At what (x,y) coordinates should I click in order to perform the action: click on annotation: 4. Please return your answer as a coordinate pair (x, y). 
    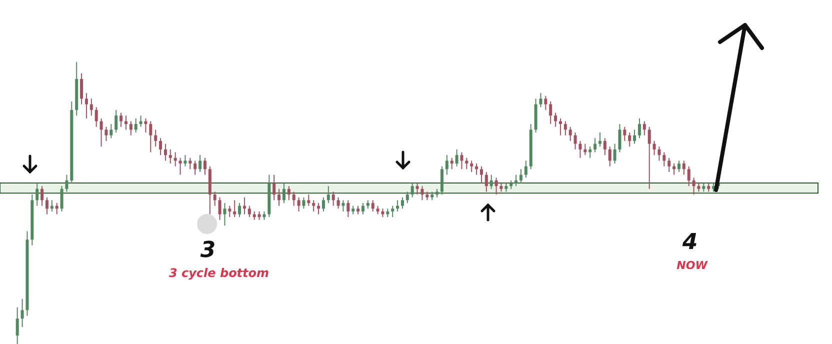
    Looking at the image, I should click on (689, 242).